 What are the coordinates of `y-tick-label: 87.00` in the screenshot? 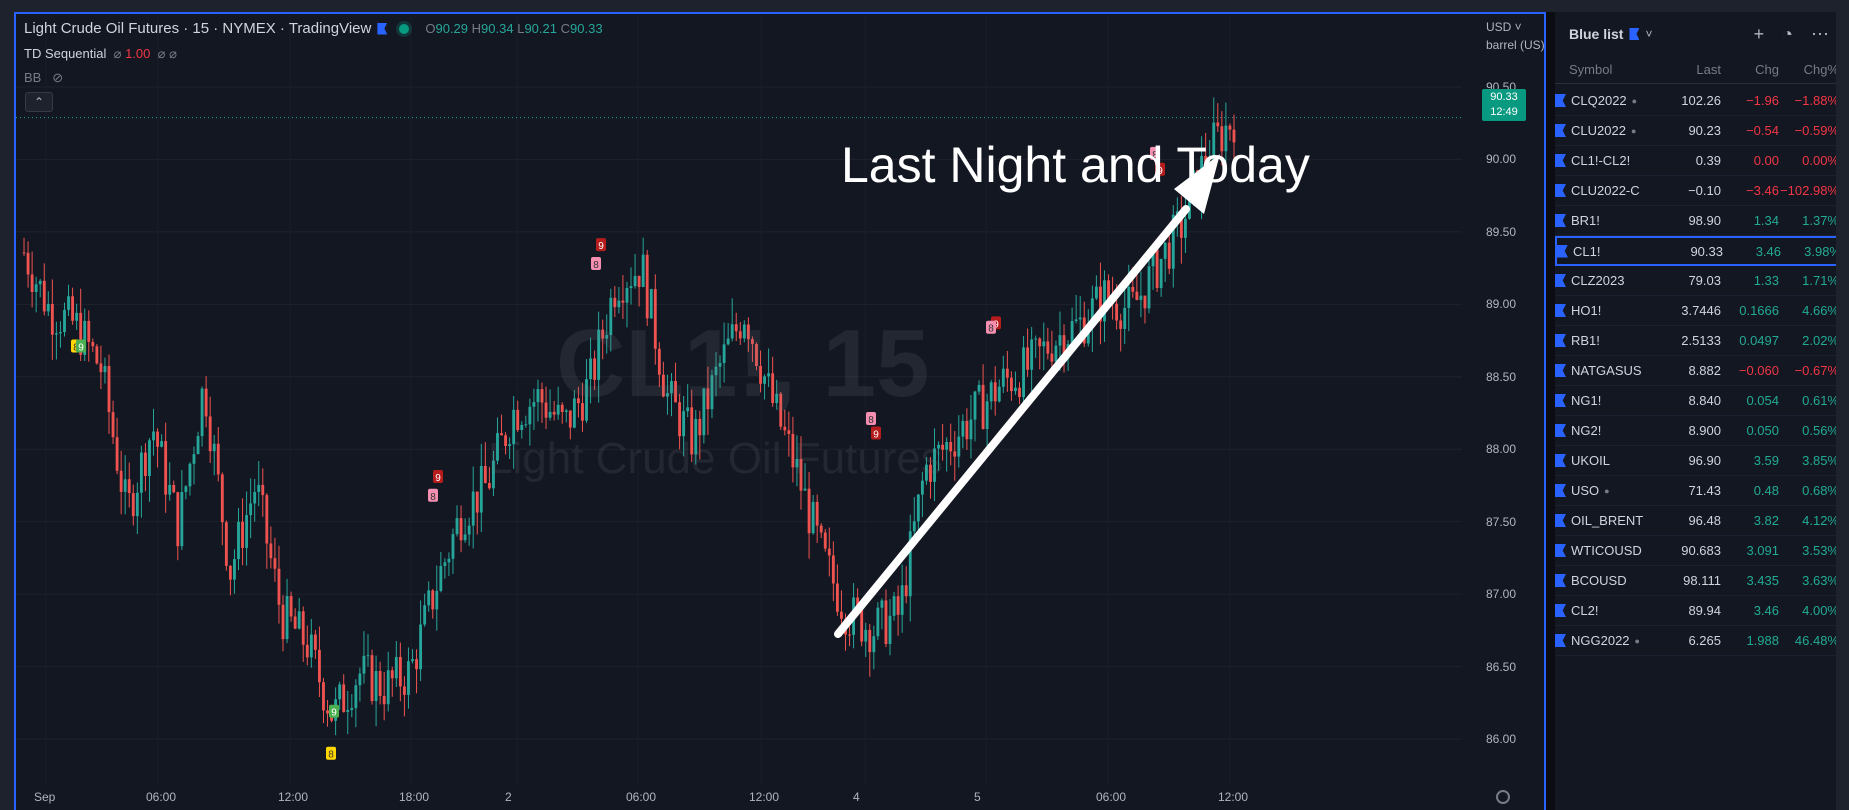 It's located at (1501, 594).